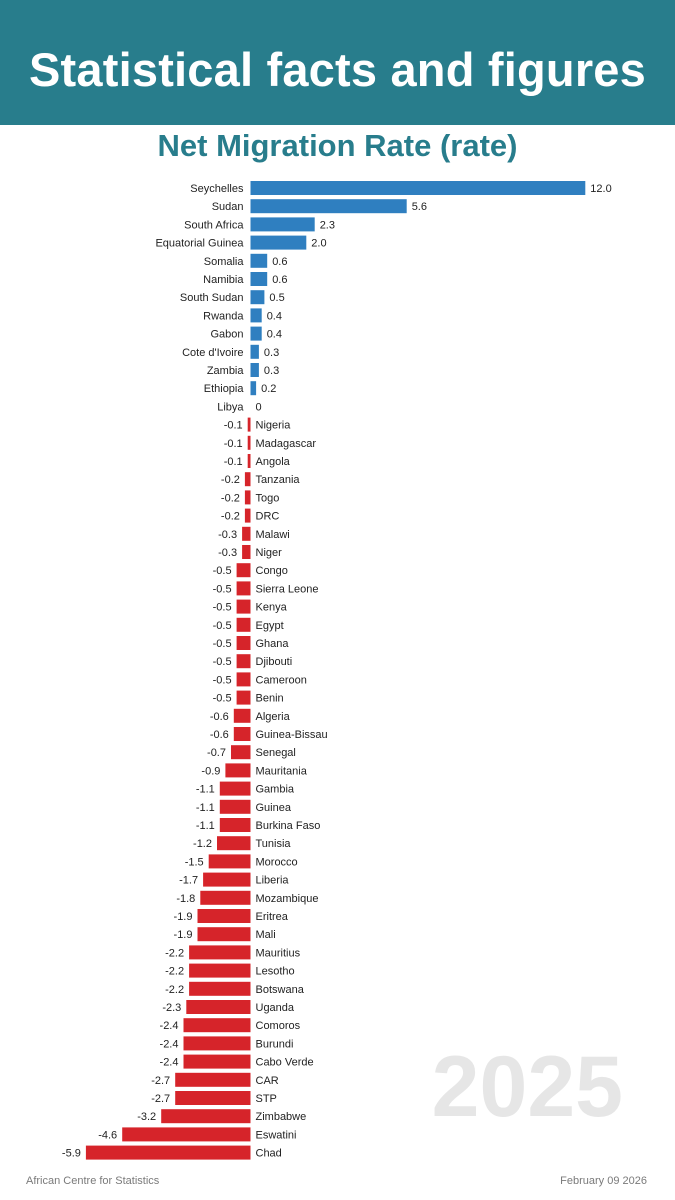 The width and height of the screenshot is (675, 1200). What do you see at coordinates (247, 497) in the screenshot?
I see `bar-togo` at bounding box center [247, 497].